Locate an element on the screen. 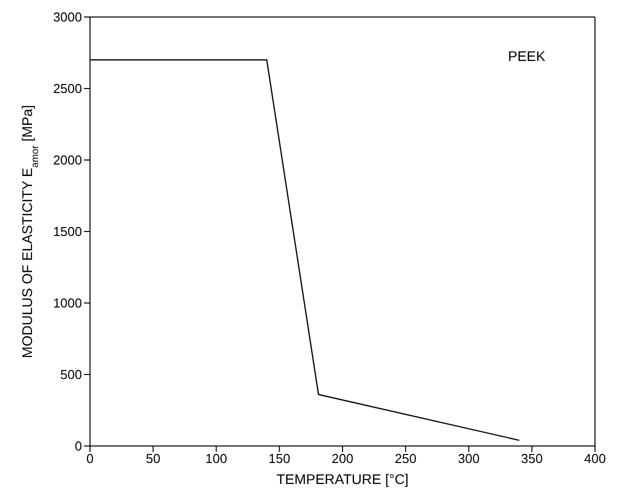  y-tick-label: 3000 is located at coordinates (67, 17).